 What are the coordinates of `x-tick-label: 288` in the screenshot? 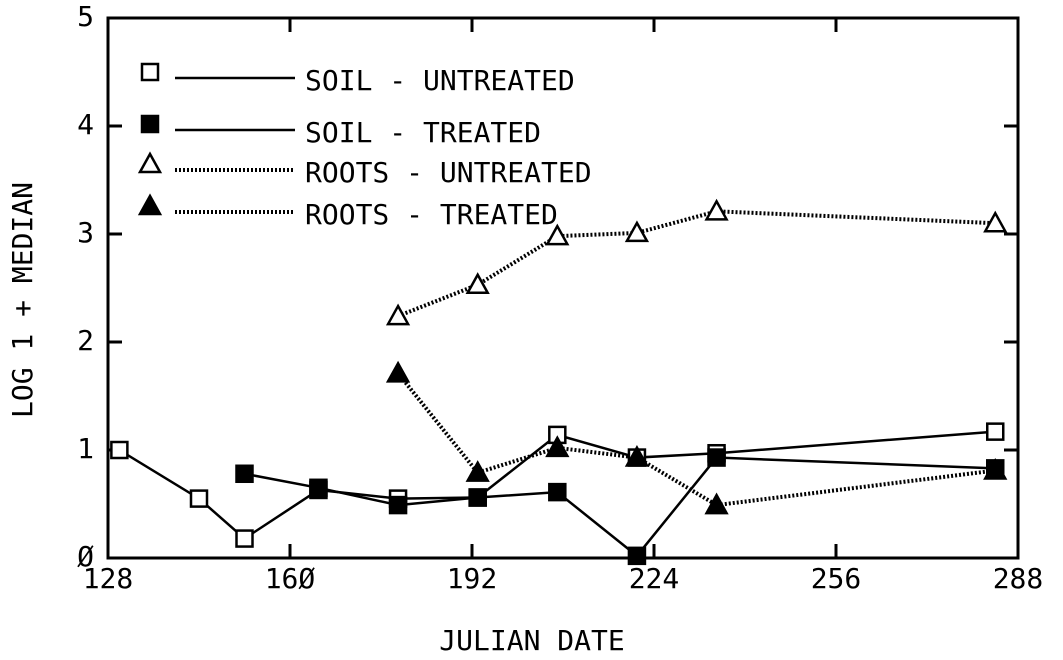 It's located at (1018, 578).